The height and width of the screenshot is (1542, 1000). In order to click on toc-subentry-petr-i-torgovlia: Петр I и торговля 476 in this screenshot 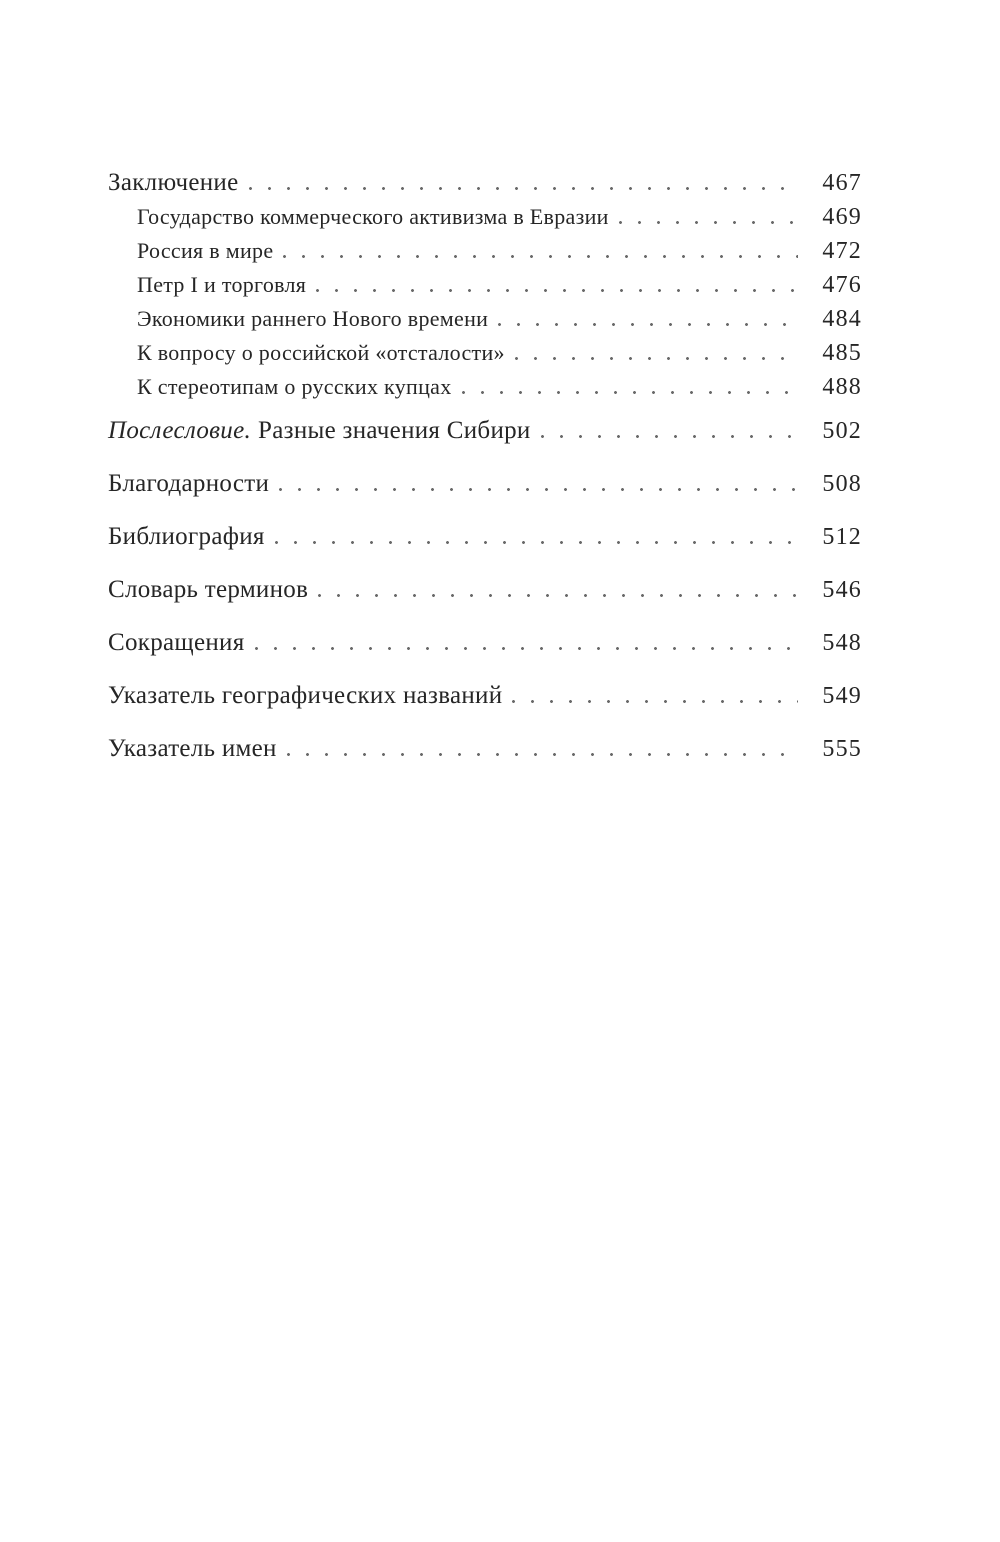, I will do `click(485, 285)`.